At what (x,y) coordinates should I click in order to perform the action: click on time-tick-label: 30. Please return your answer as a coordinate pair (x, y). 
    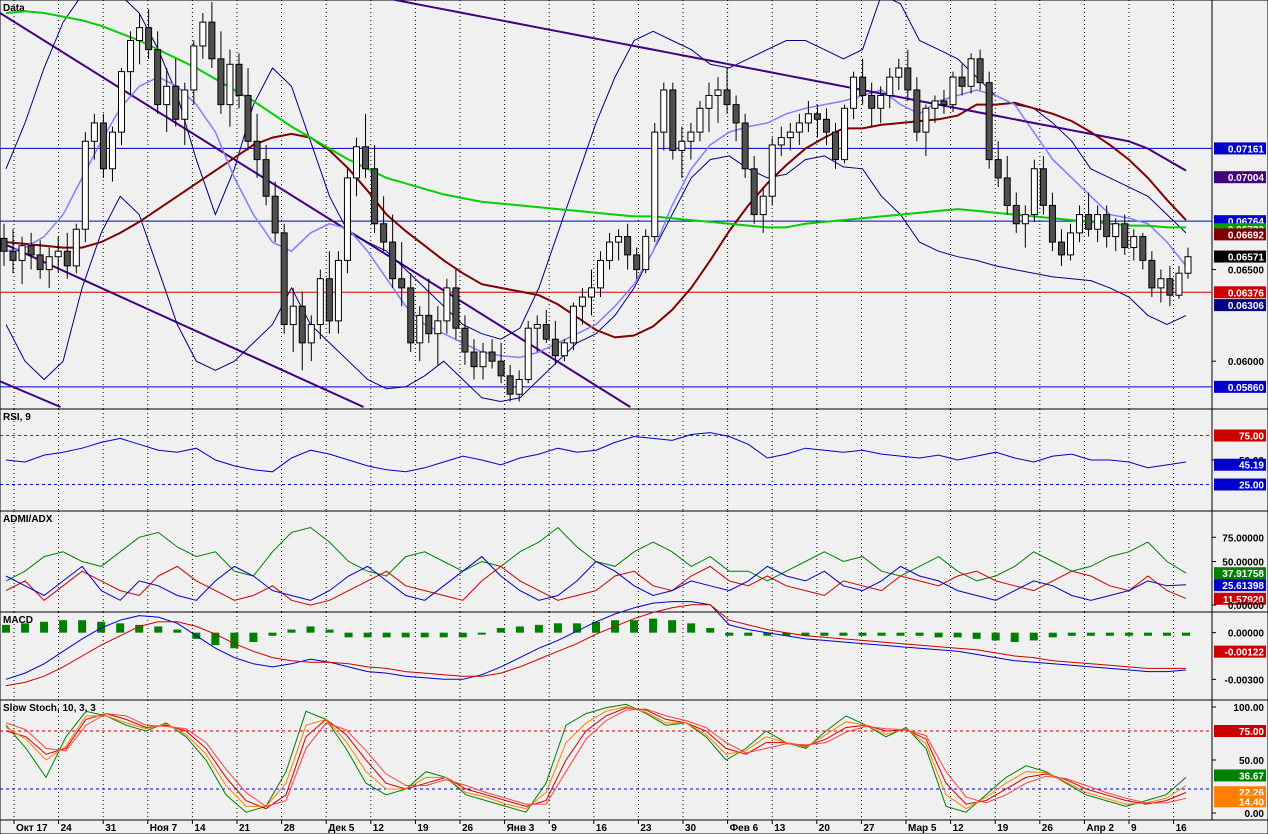
    Looking at the image, I should click on (691, 828).